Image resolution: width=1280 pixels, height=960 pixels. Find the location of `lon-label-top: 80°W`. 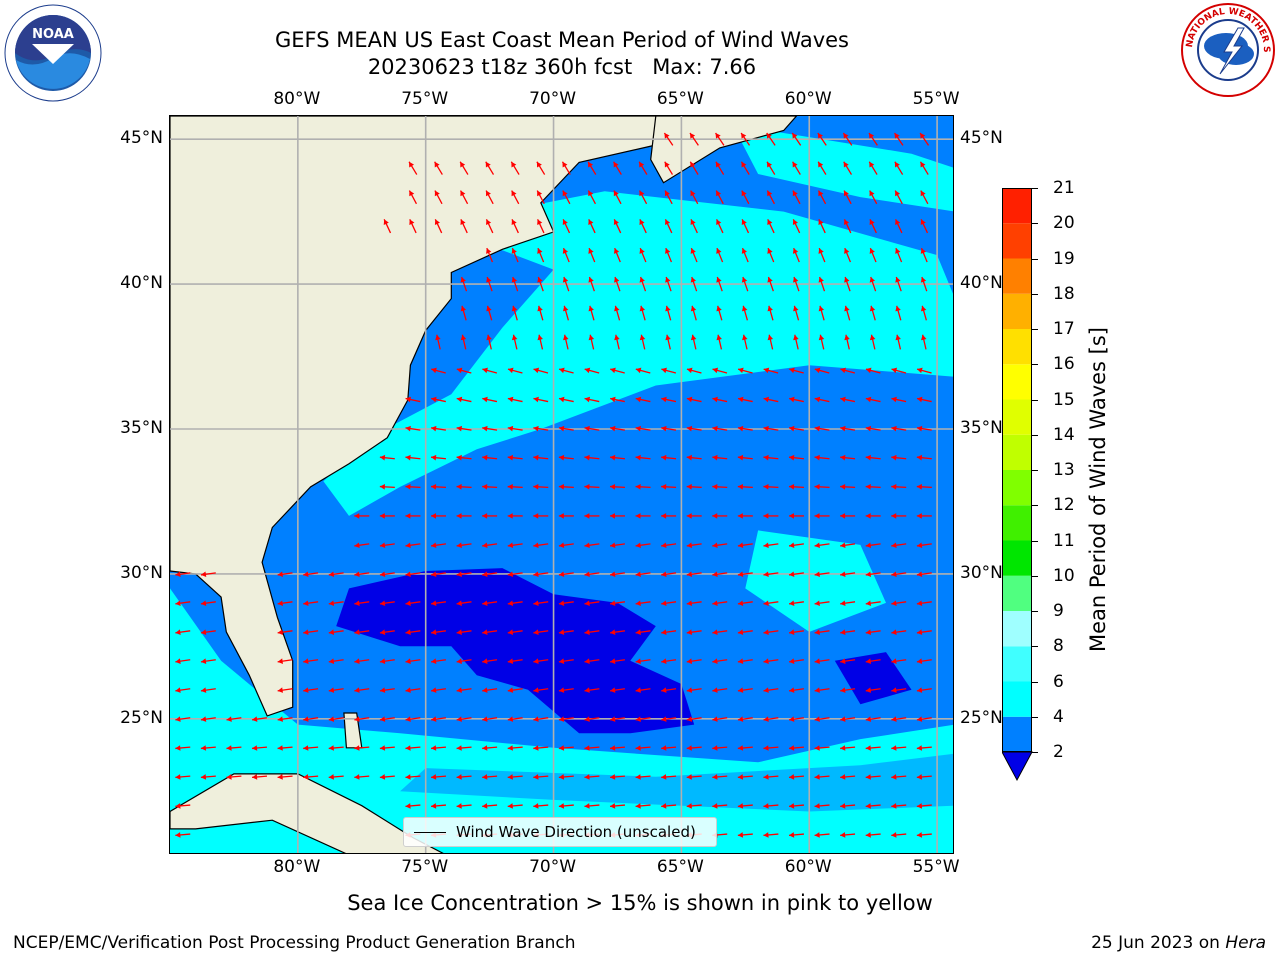

lon-label-top: 80°W is located at coordinates (297, 99).